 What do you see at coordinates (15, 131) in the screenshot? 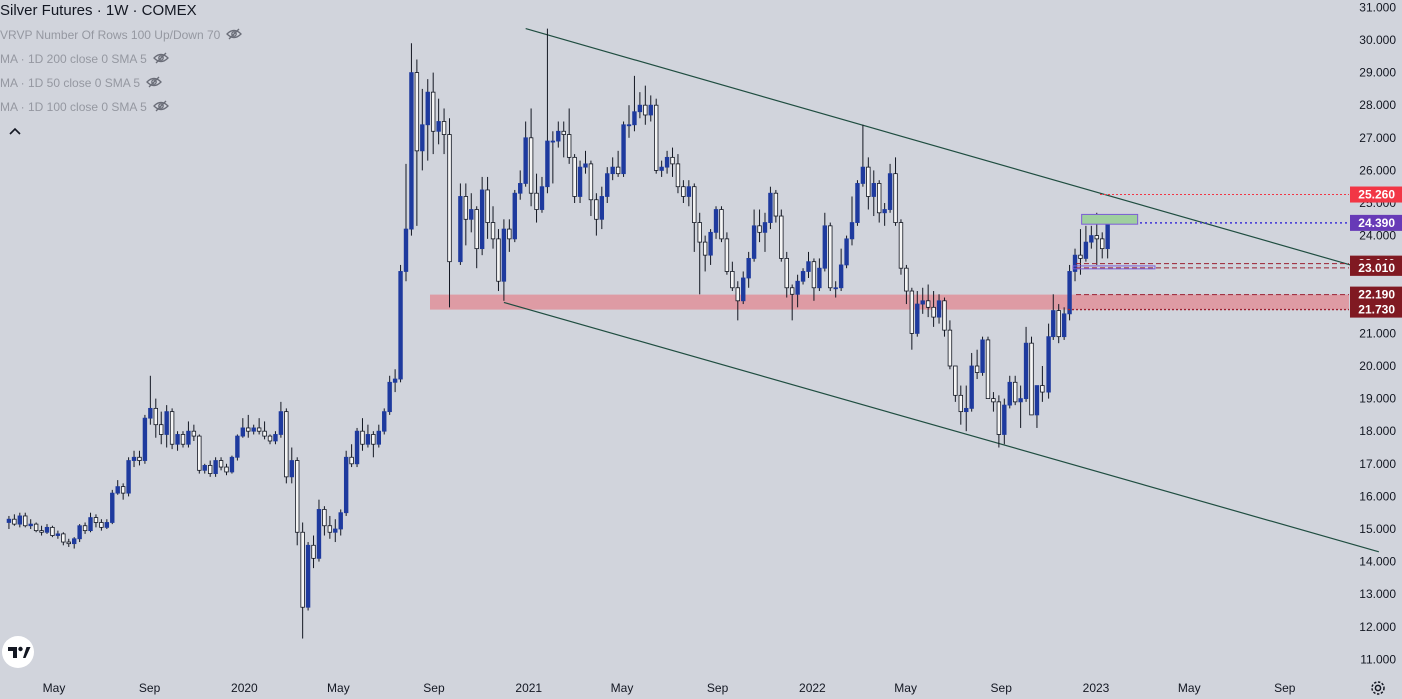
I see `chevron-up-icon` at bounding box center [15, 131].